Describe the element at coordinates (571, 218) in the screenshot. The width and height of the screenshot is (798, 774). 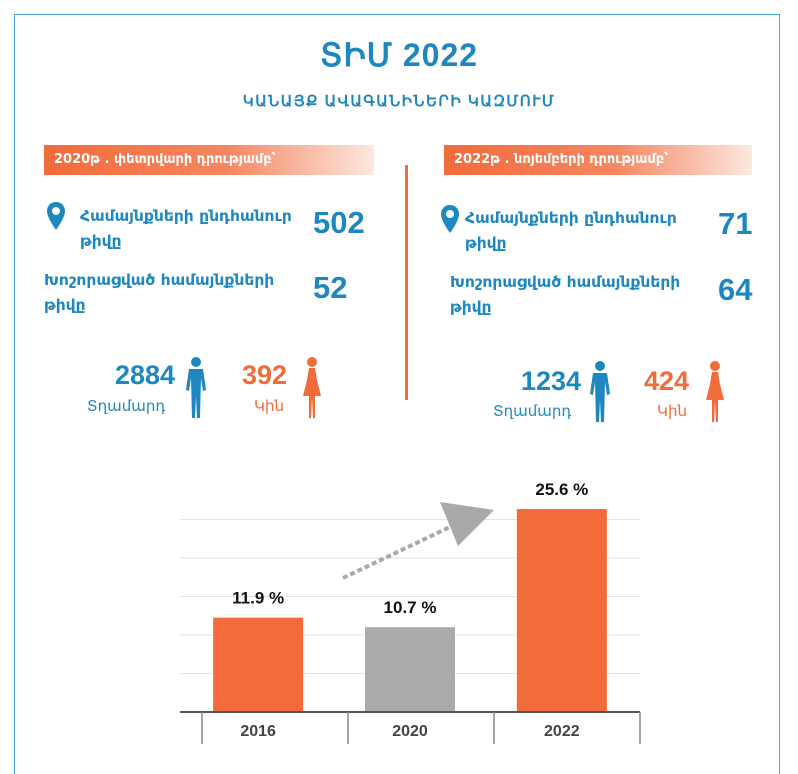
I see `right-communities-label-line1: Համայնքների ընդհանուր` at that location.